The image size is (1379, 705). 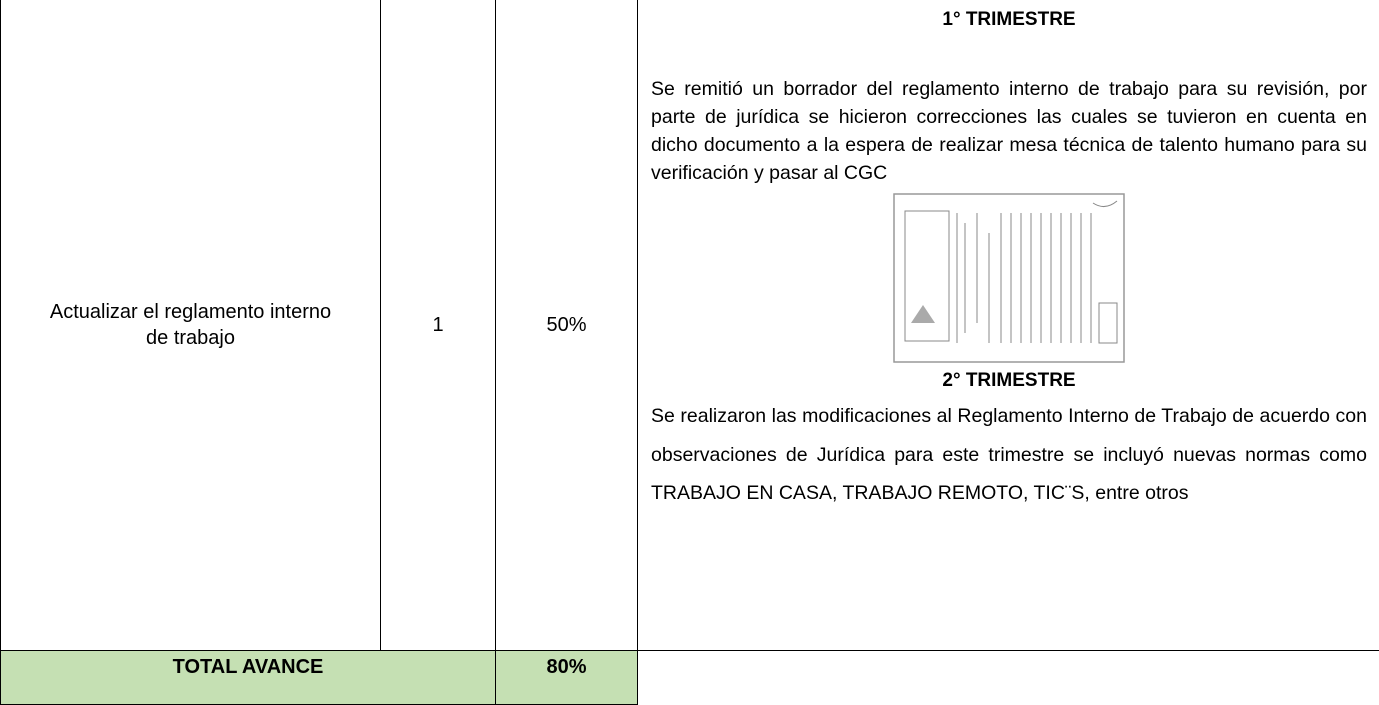 What do you see at coordinates (1009, 381) in the screenshot?
I see `section-heading: 2° TRIMESTRE` at bounding box center [1009, 381].